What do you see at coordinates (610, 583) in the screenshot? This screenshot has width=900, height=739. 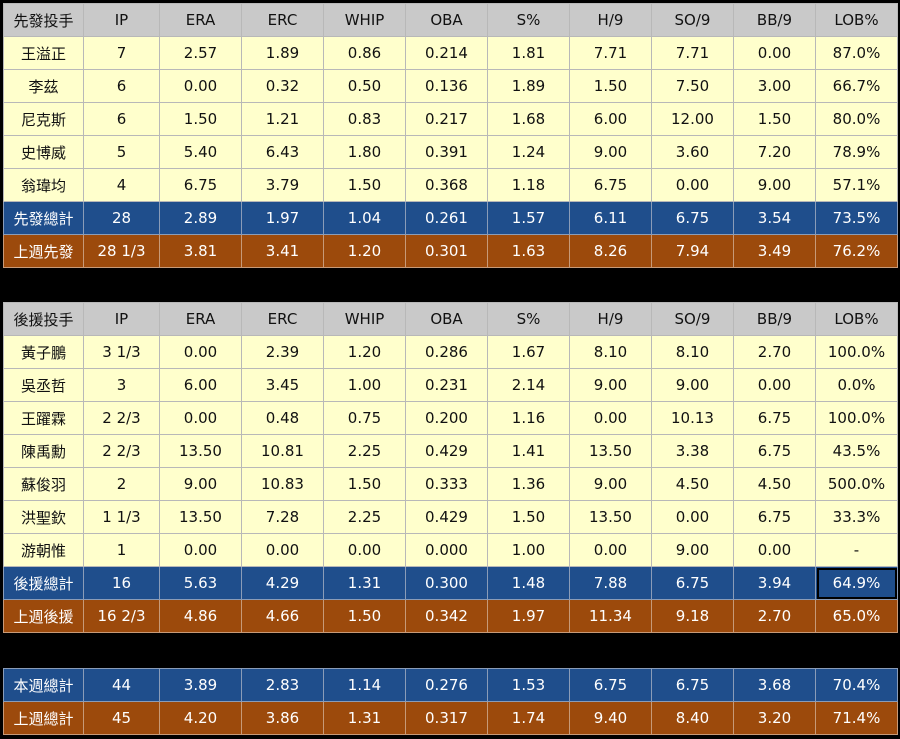 I see `table-cell: 7.88` at bounding box center [610, 583].